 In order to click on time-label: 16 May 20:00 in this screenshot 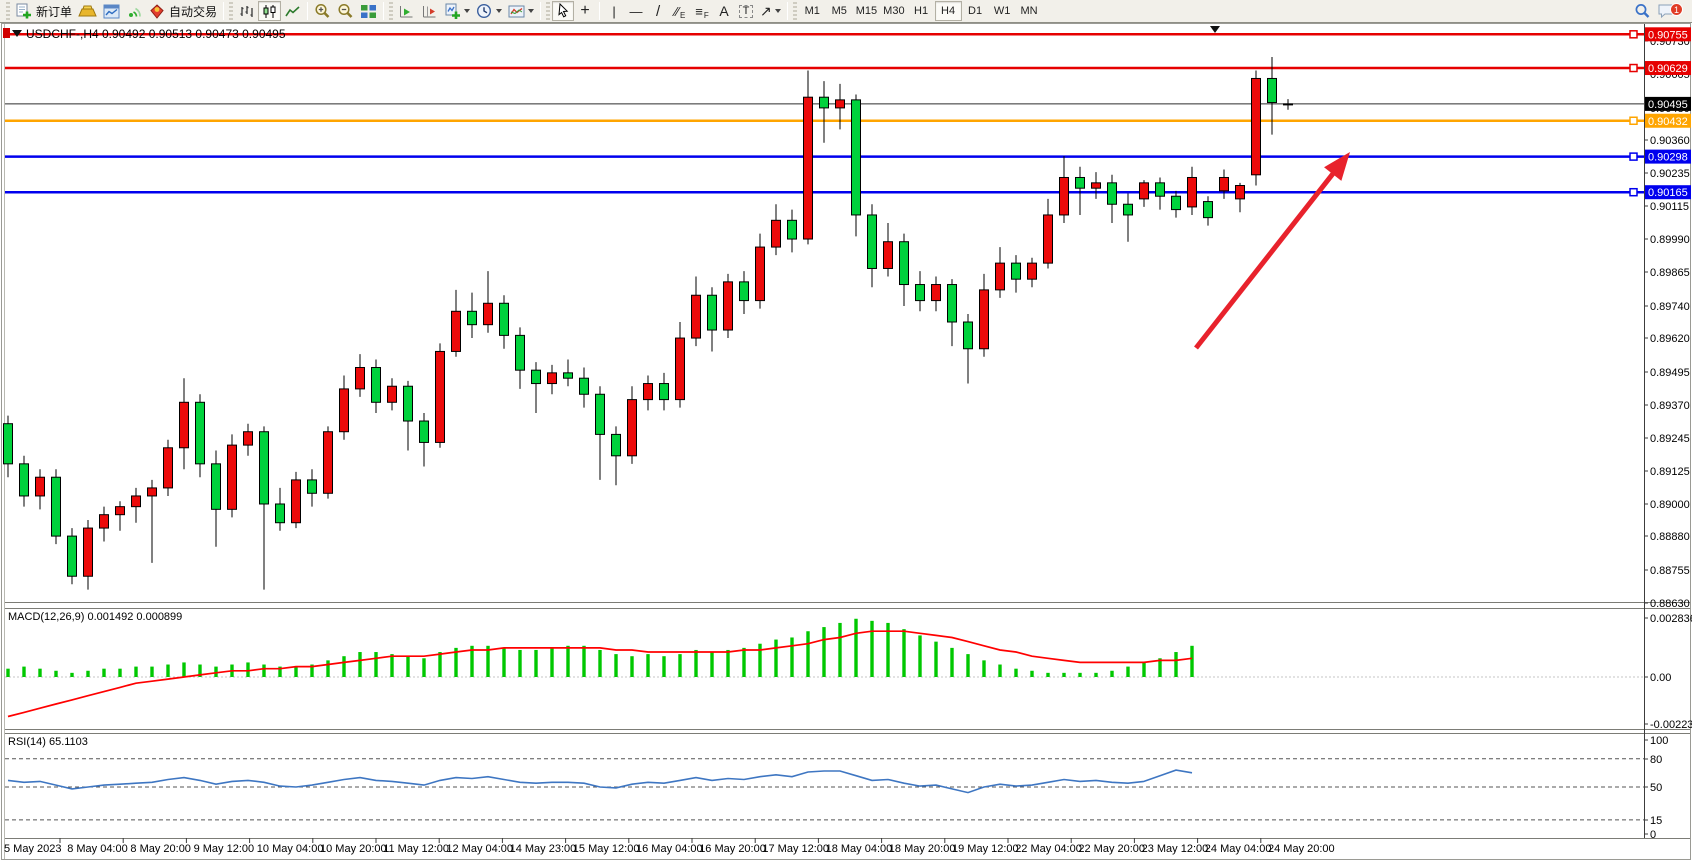, I will do `click(732, 849)`.